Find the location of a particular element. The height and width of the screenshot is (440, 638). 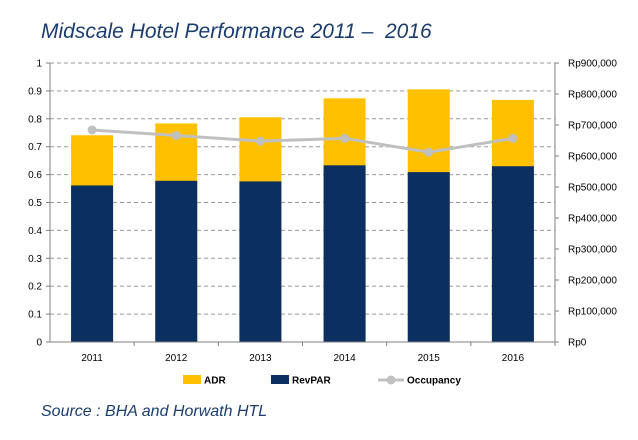

occupancy-line is located at coordinates (302, 141).